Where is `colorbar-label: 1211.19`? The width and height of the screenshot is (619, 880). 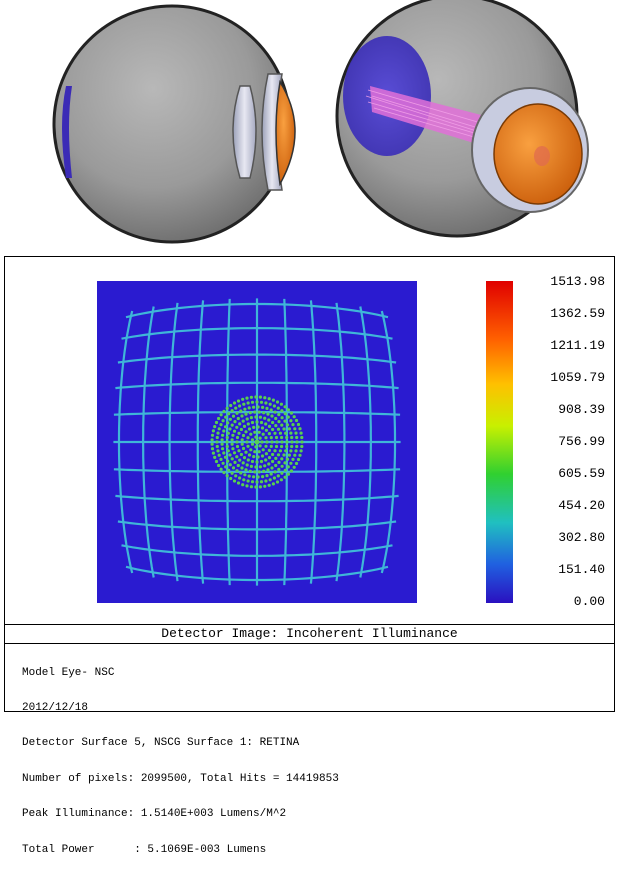 colorbar-label: 1211.19 is located at coordinates (577, 345).